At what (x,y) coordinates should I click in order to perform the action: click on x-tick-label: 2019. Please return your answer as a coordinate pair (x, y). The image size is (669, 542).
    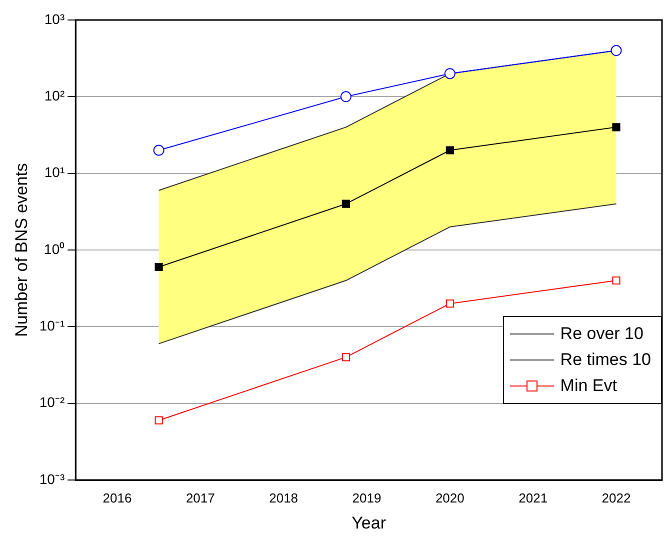
    Looking at the image, I should click on (367, 498).